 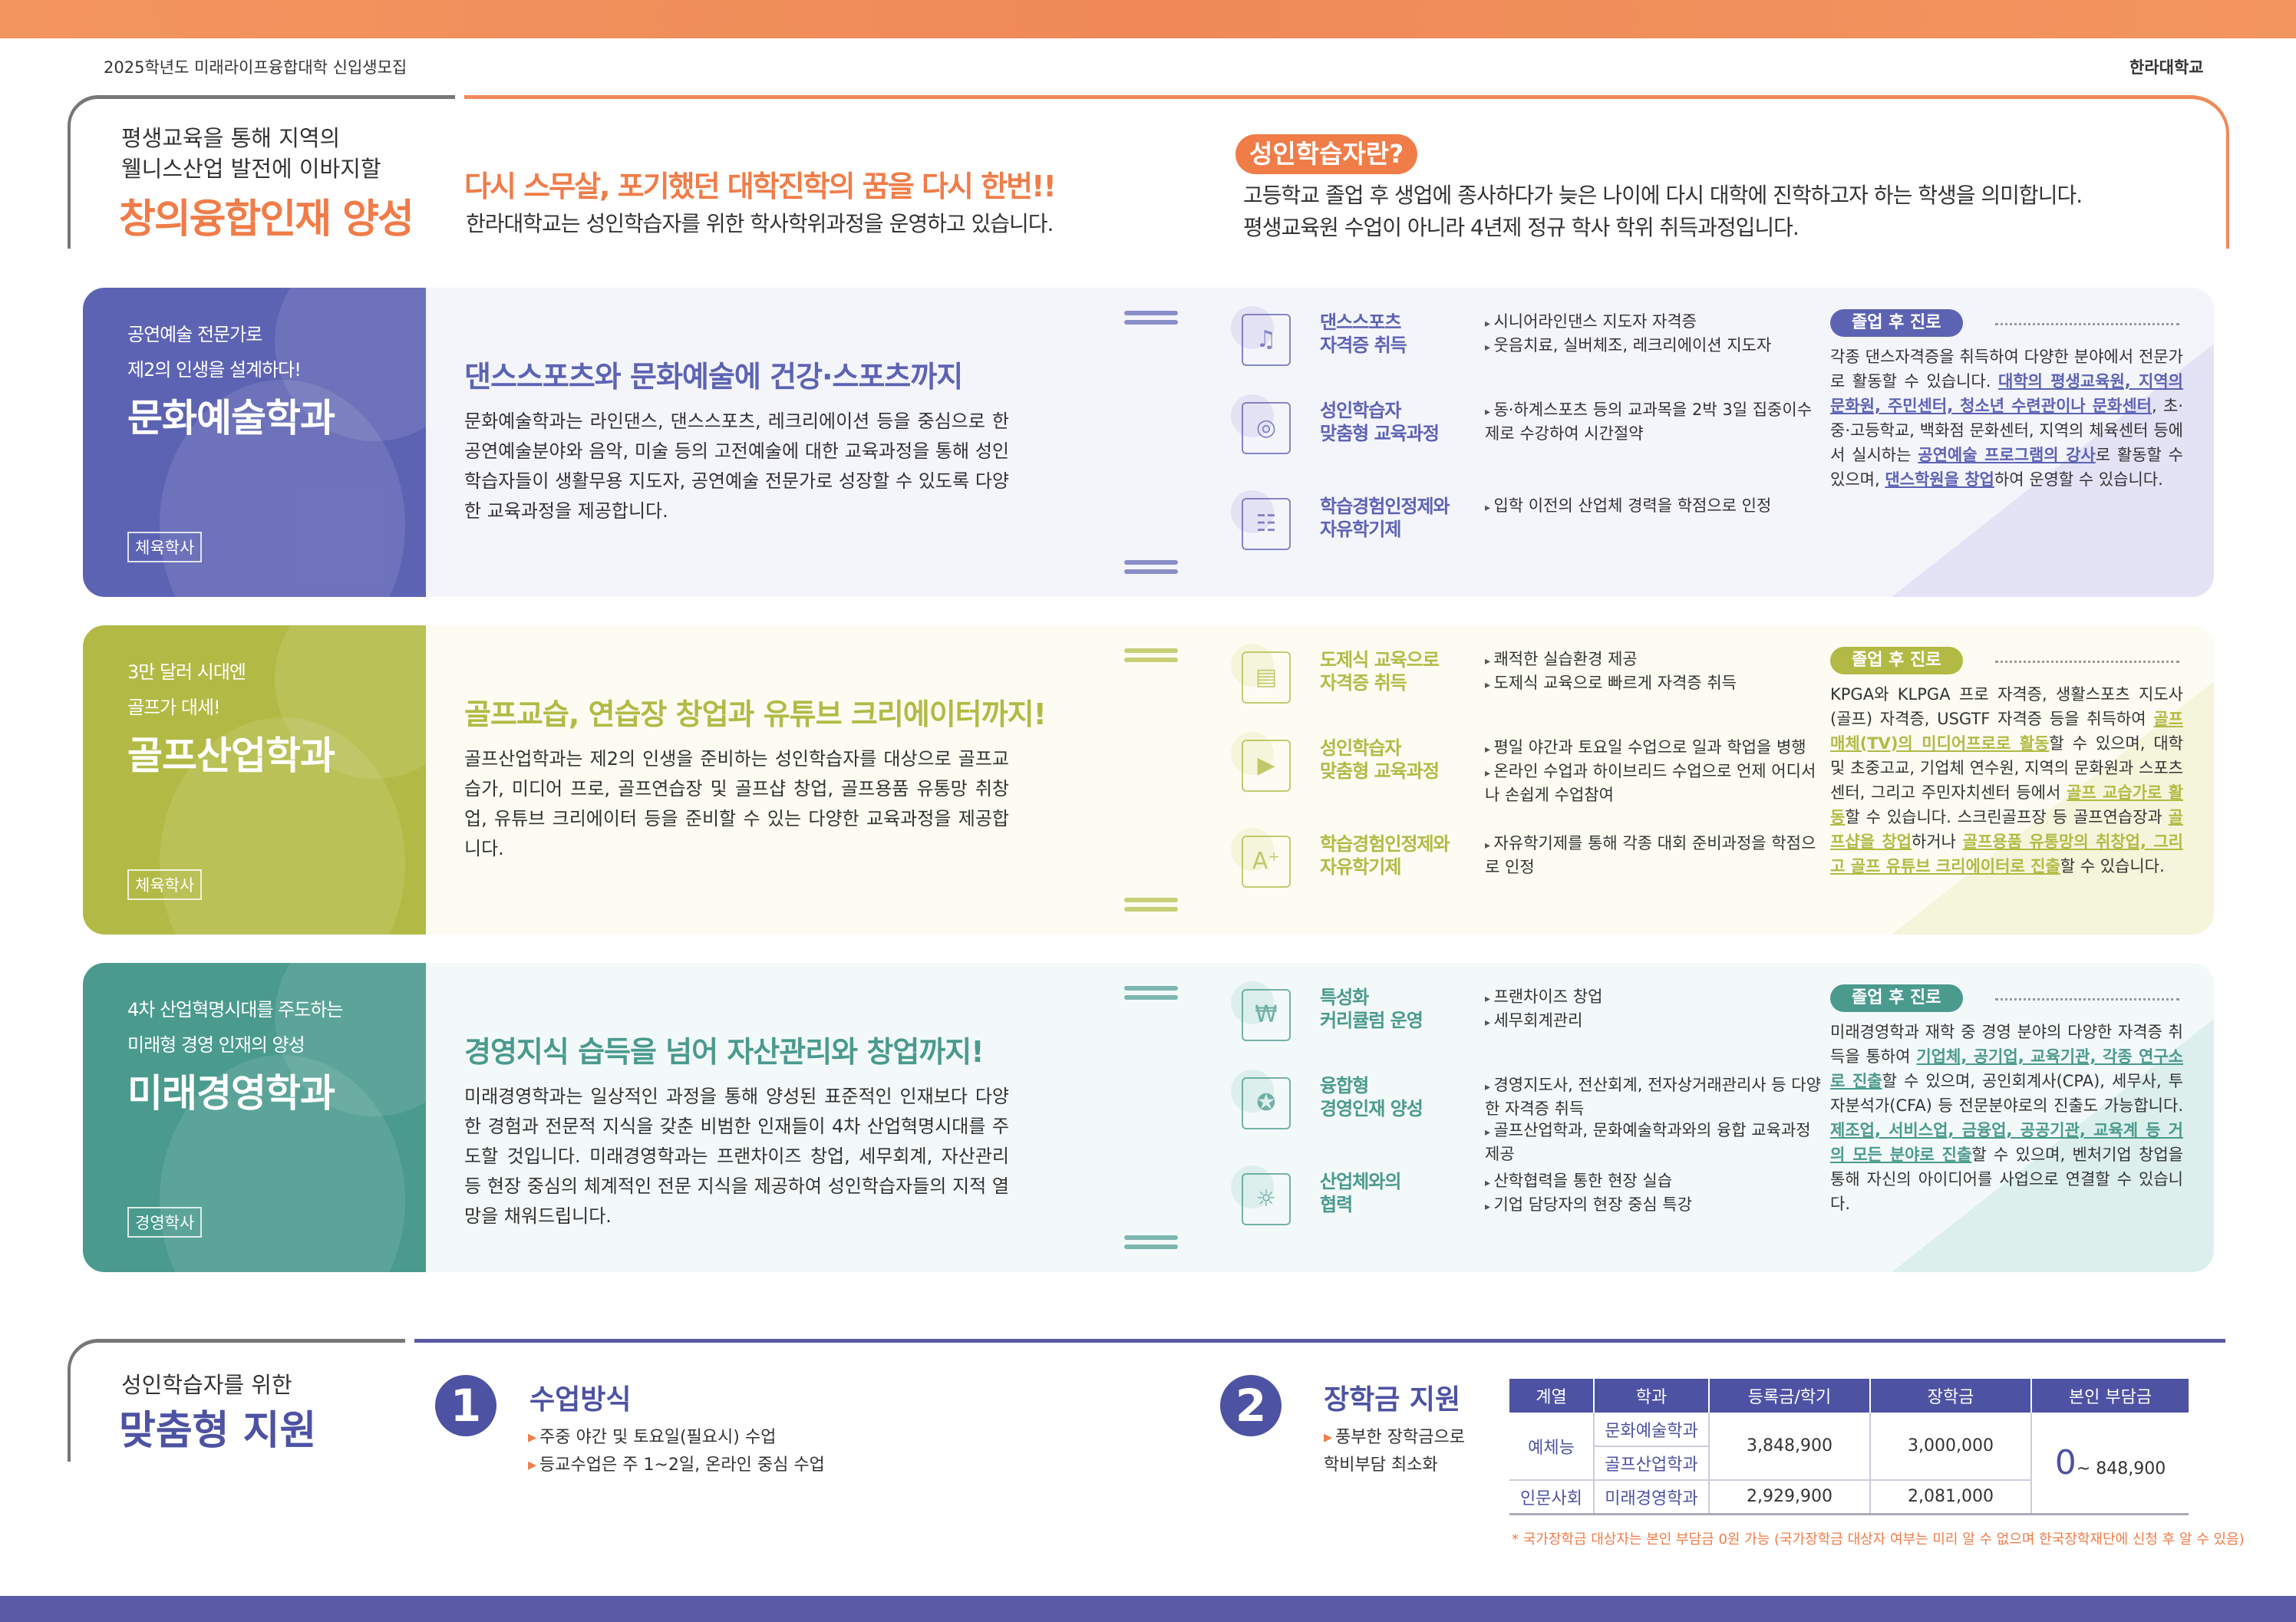 What do you see at coordinates (254, 1117) in the screenshot?
I see `department-panel: 4차 산업혁명시대를 주도하는 미래형 경영 인재의 양성 미래경영학과 경영학사` at bounding box center [254, 1117].